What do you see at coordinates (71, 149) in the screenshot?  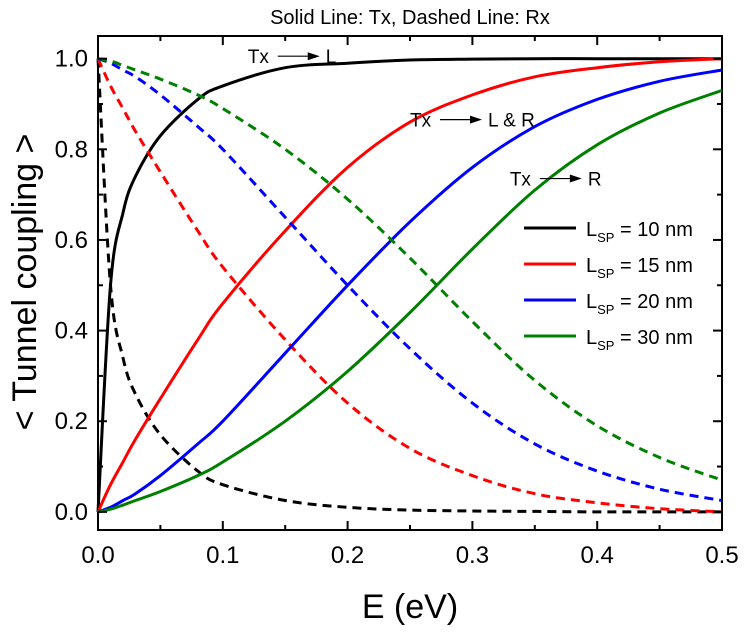 I see `y-tick-label: 0.8` at bounding box center [71, 149].